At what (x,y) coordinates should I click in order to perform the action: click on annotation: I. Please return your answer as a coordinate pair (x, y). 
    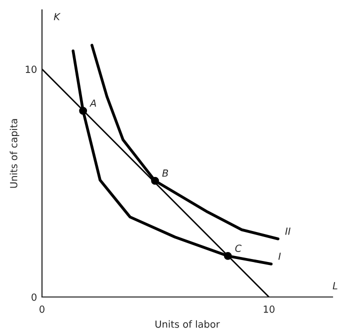
    Looking at the image, I should click on (279, 256).